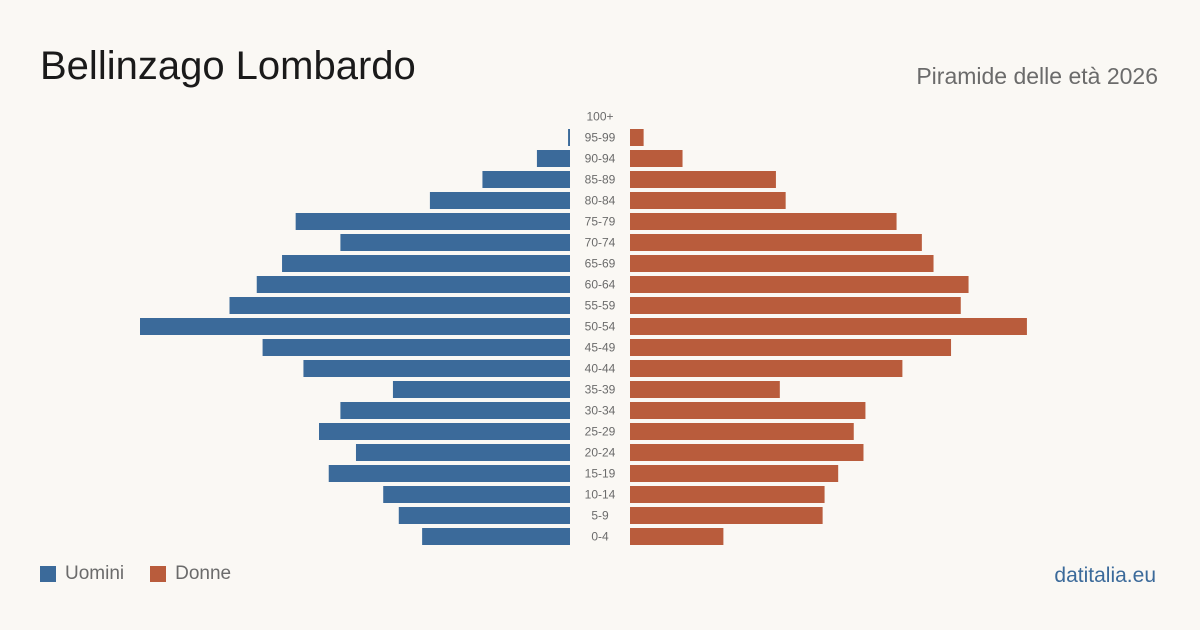 The height and width of the screenshot is (630, 1200). What do you see at coordinates (1037, 76) in the screenshot?
I see `chart-subtitle: Piramide delle età 2026` at bounding box center [1037, 76].